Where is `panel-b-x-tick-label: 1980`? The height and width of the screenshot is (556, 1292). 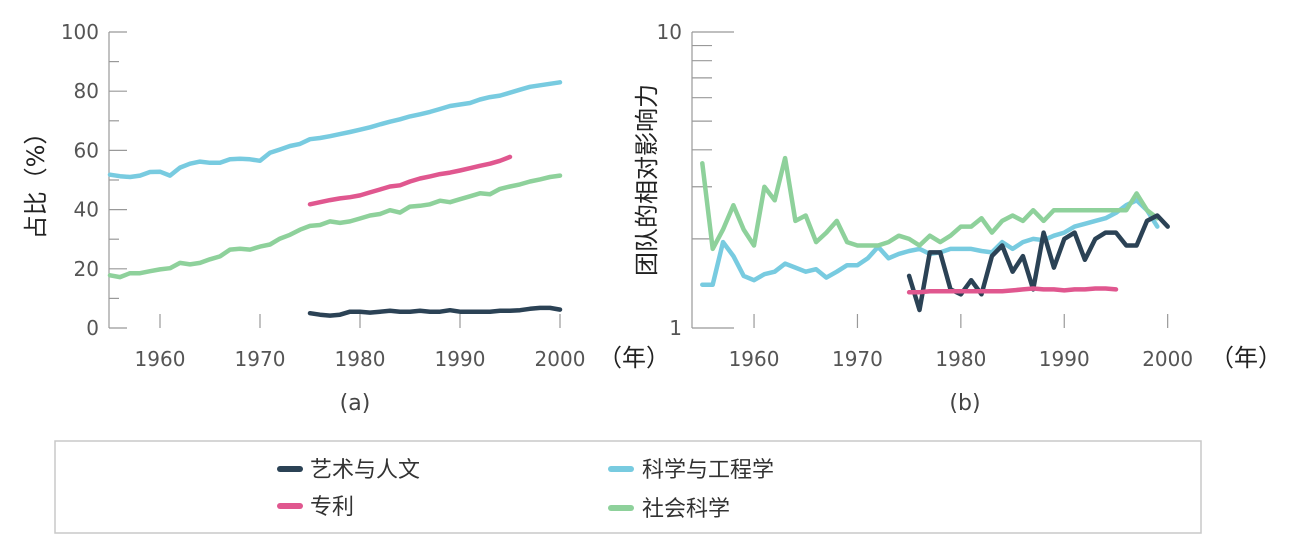
panel-b-x-tick-label: 1980 is located at coordinates (960, 359).